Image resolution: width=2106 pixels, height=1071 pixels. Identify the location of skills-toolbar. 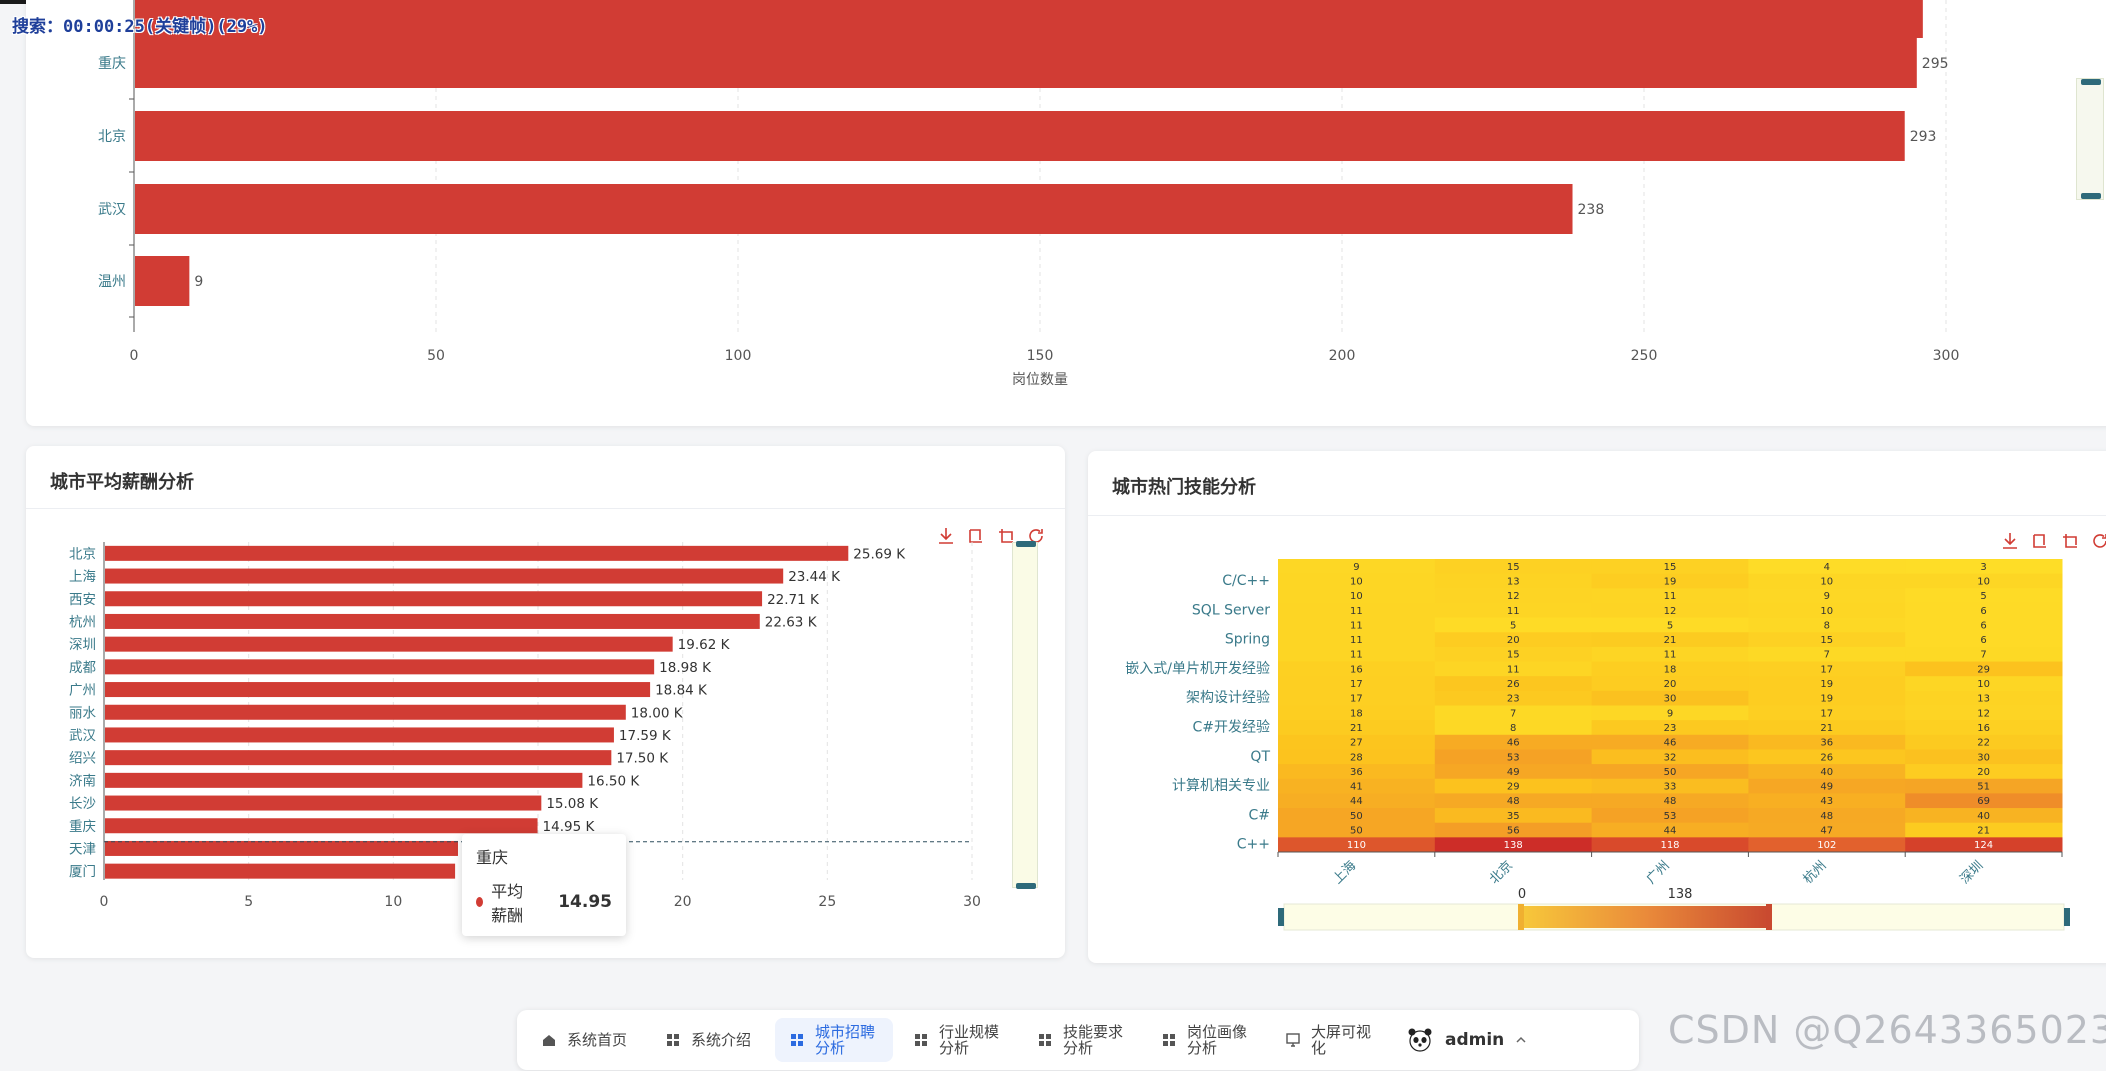
(2053, 541).